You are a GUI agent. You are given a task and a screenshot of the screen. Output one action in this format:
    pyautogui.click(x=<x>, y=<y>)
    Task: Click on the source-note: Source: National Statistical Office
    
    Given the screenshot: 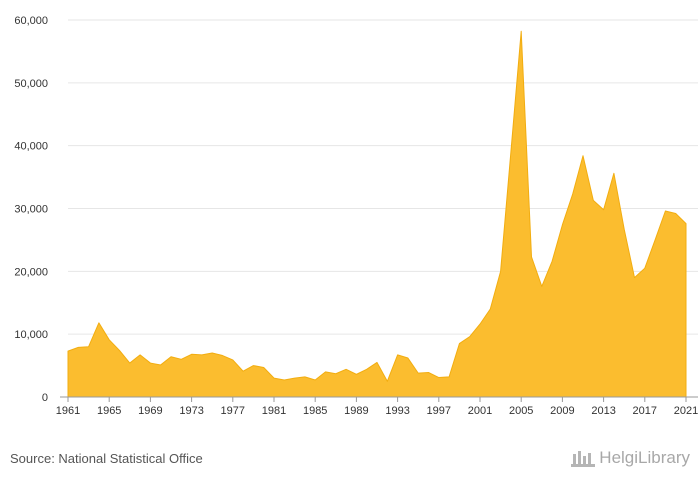 What is the action you would take?
    pyautogui.click(x=106, y=458)
    